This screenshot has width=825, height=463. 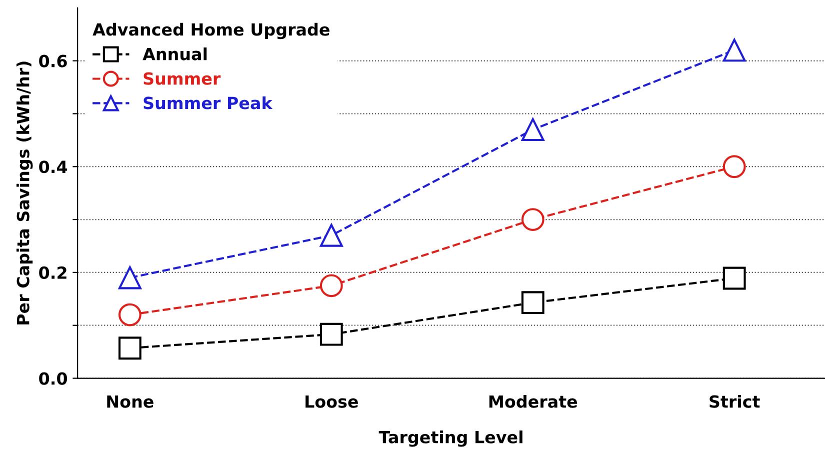 What do you see at coordinates (53, 61) in the screenshot?
I see `y-tick-label: 0.6` at bounding box center [53, 61].